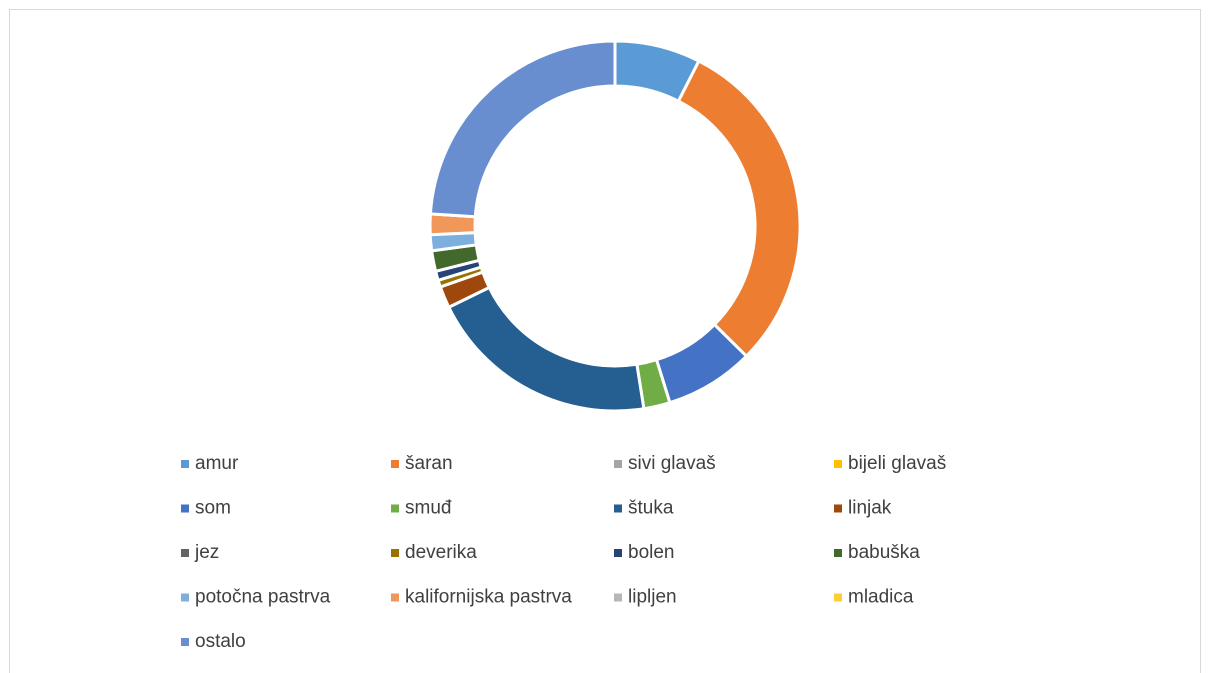  I want to click on legend-label: ostalo, so click(220, 641).